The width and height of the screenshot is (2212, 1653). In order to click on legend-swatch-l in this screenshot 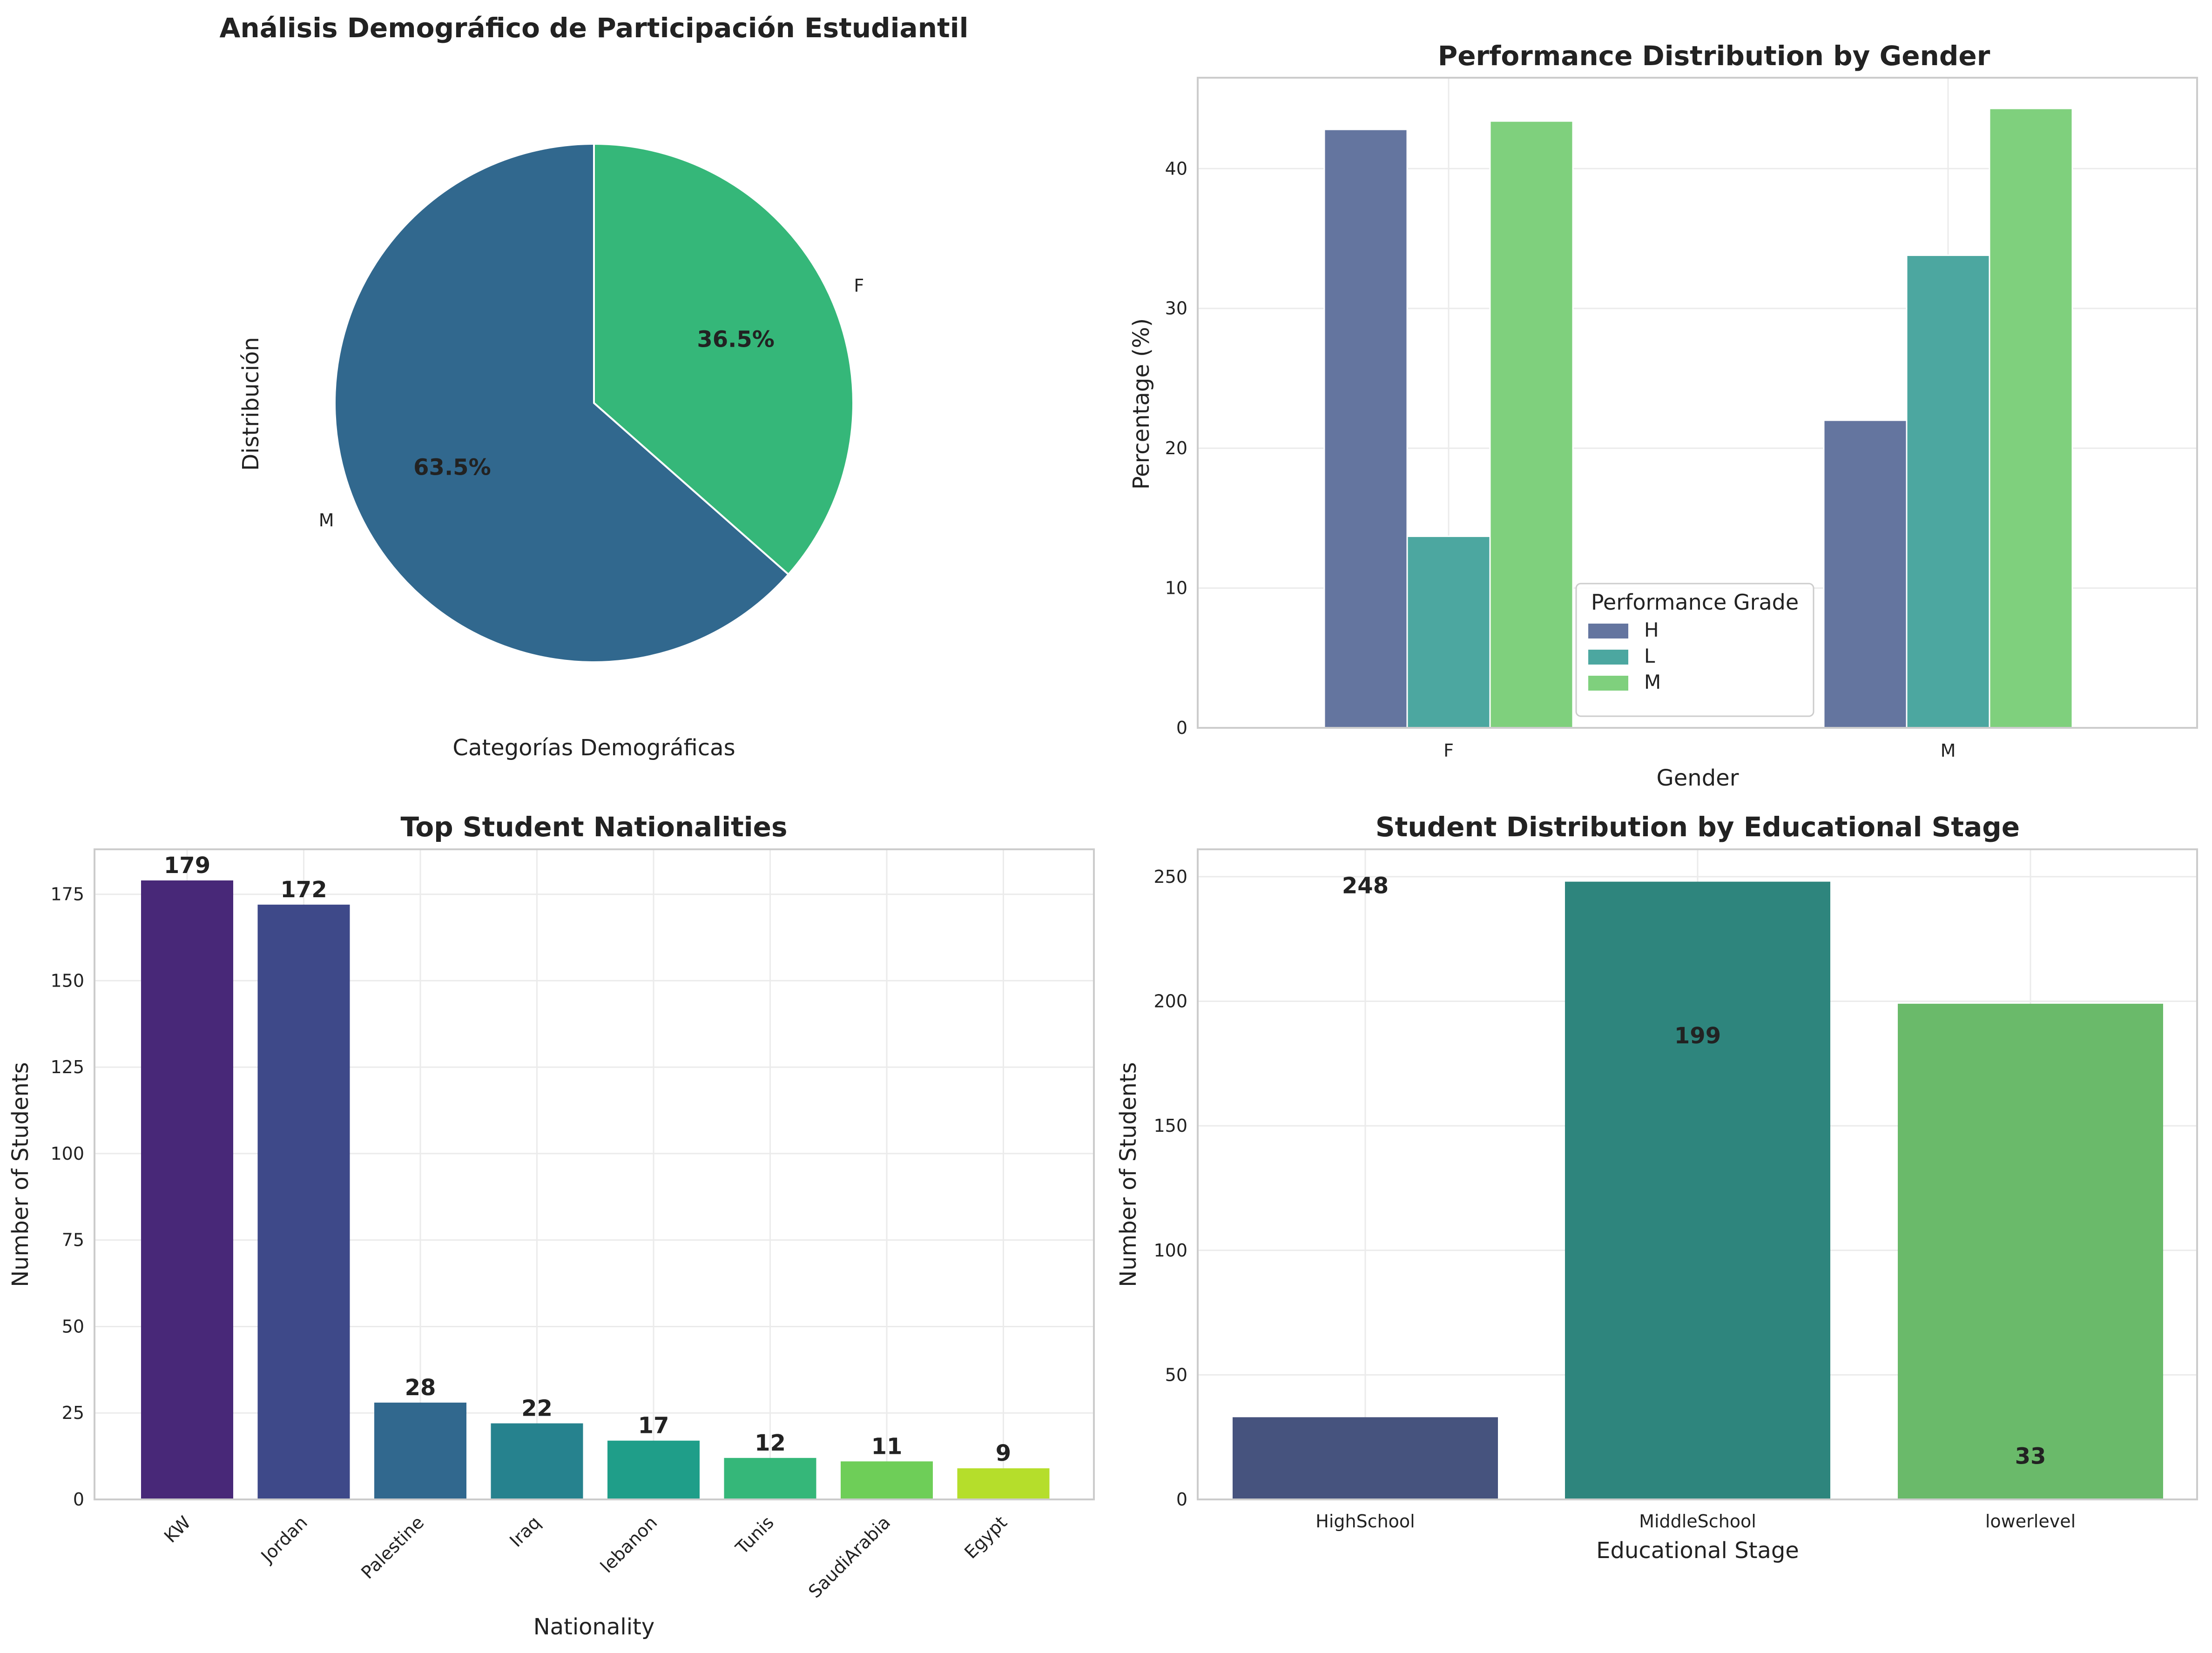, I will do `click(1608, 657)`.